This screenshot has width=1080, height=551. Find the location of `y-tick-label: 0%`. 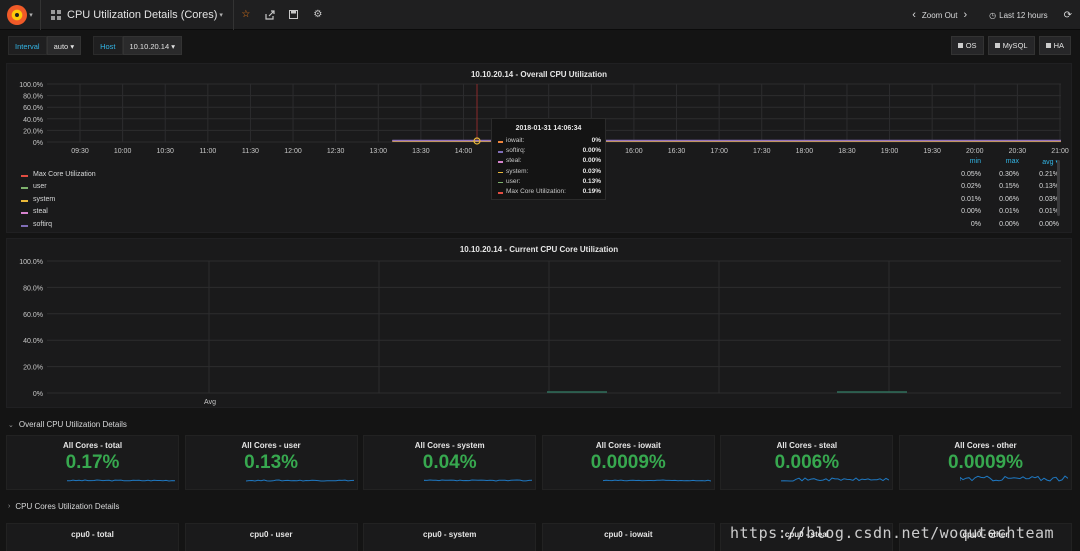

y-tick-label: 0% is located at coordinates (38, 143).